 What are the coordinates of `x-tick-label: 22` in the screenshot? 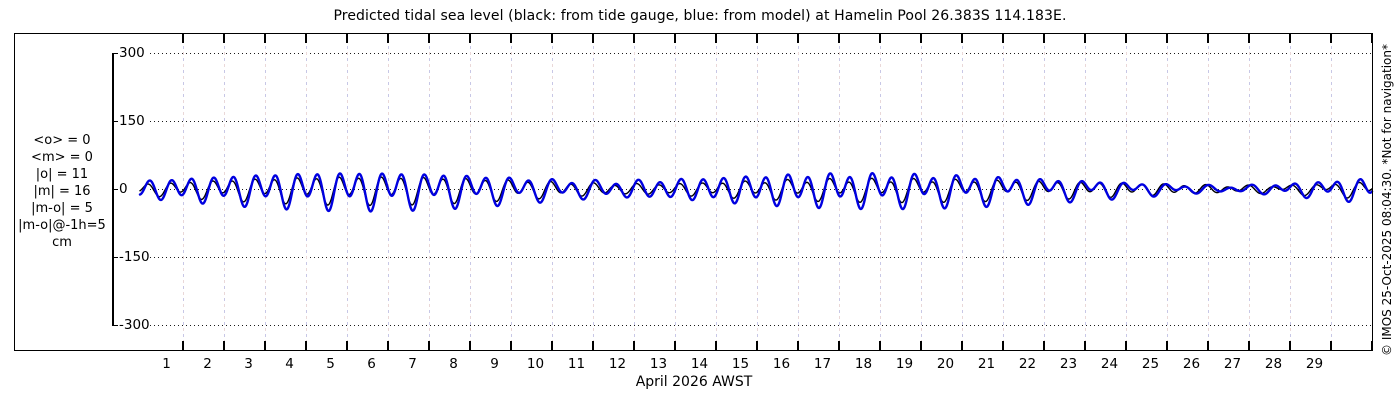 It's located at (1027, 364).